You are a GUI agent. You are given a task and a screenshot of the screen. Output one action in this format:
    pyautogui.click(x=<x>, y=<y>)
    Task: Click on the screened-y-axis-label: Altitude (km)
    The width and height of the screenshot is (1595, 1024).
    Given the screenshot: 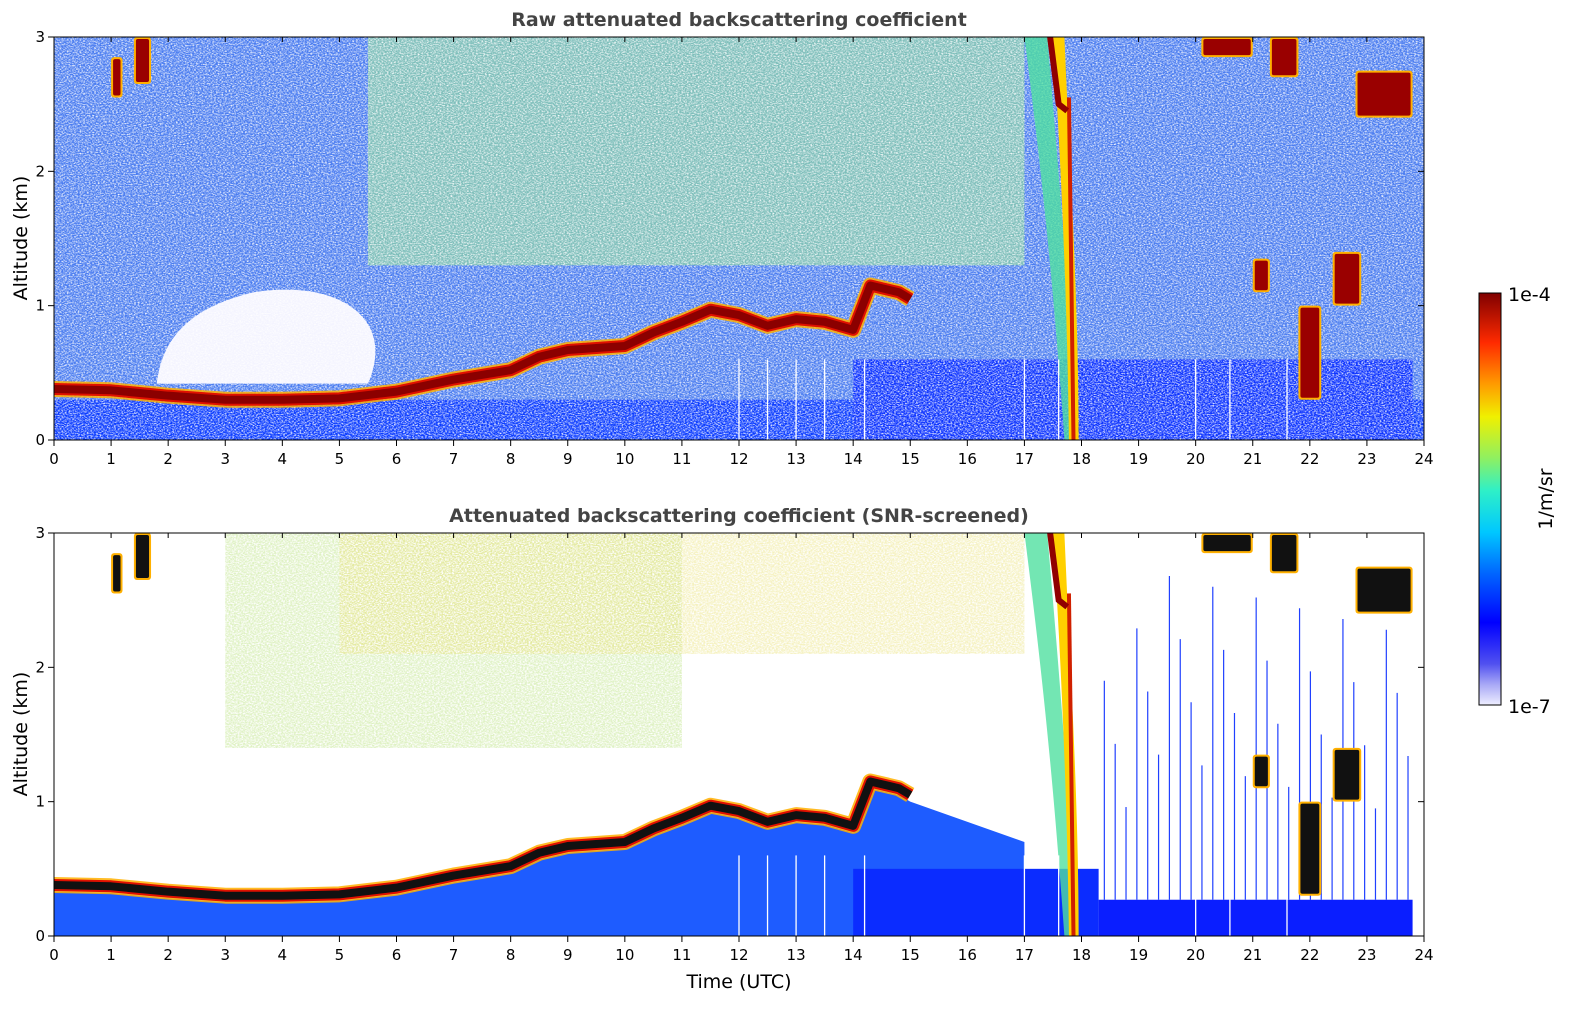 What is the action you would take?
    pyautogui.click(x=21, y=734)
    